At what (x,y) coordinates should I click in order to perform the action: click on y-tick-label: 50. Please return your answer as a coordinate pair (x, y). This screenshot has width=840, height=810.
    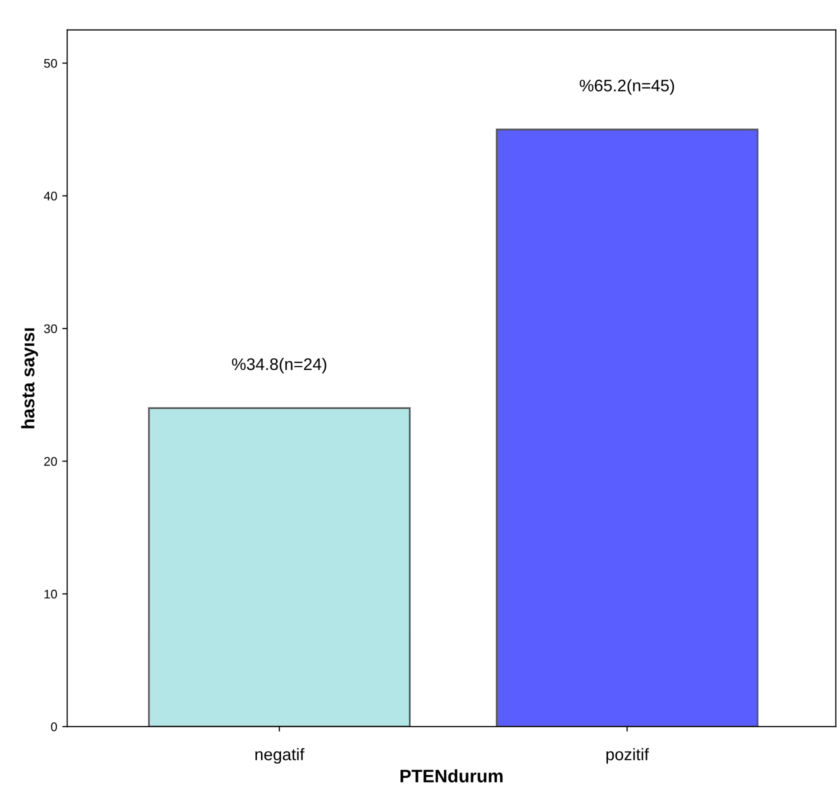
    Looking at the image, I should click on (50, 63).